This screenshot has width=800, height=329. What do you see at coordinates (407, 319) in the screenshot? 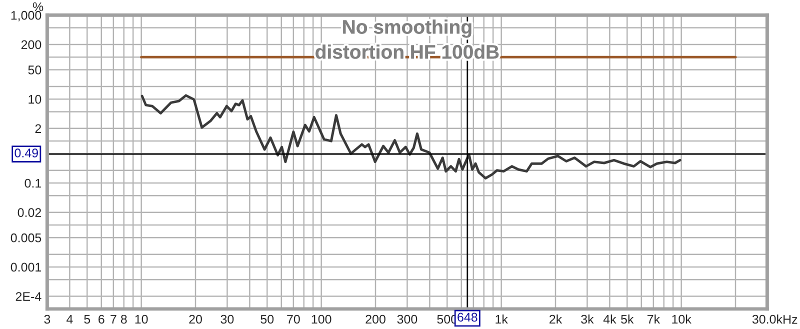
I see `x-tick-label: 300` at bounding box center [407, 319].